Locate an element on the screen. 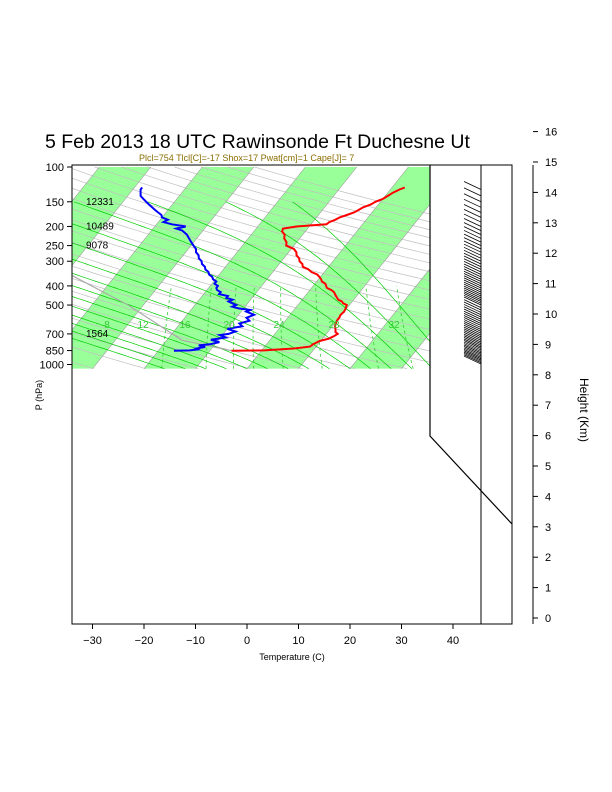 This screenshot has height=792, width=612. mixing-ratio-label: 28 is located at coordinates (334, 325).